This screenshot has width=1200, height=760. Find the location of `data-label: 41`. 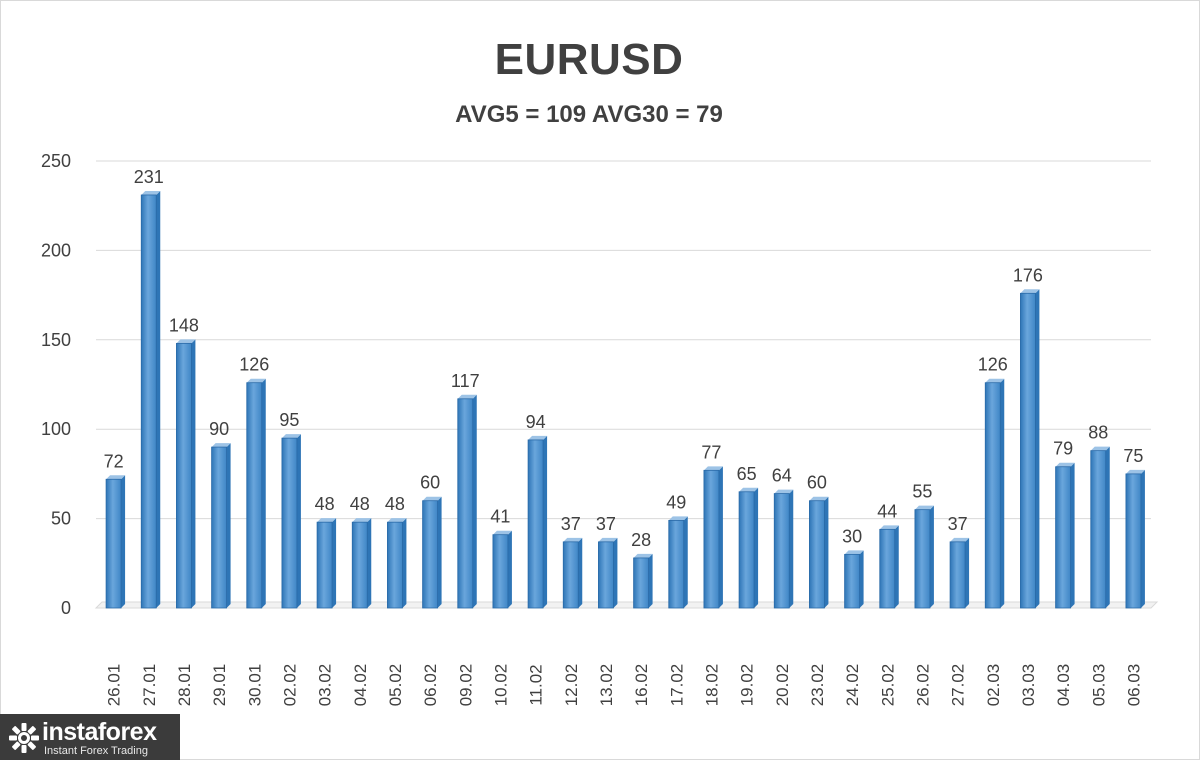

data-label: 41 is located at coordinates (500, 517).